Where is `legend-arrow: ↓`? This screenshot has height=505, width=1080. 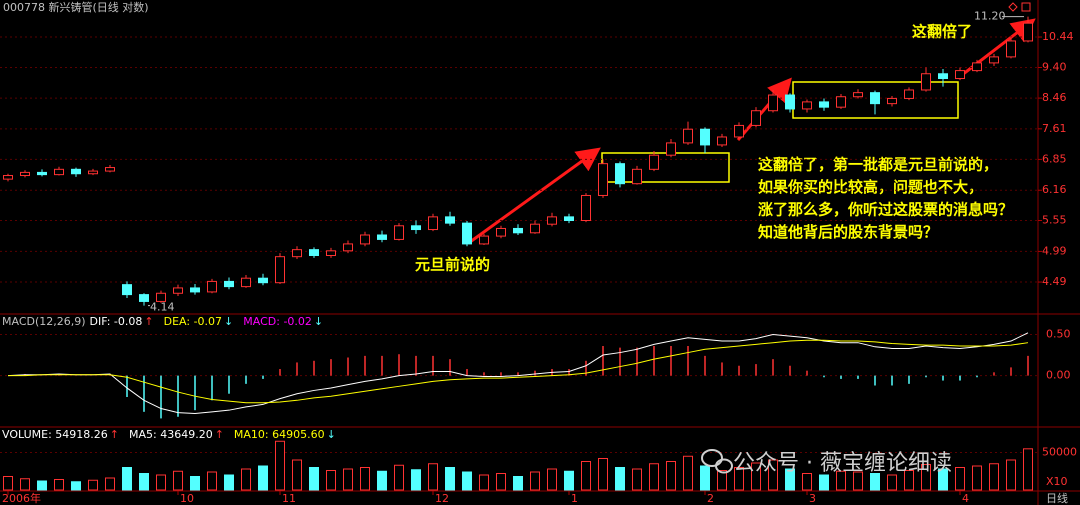
legend-arrow: ↓ is located at coordinates (318, 321).